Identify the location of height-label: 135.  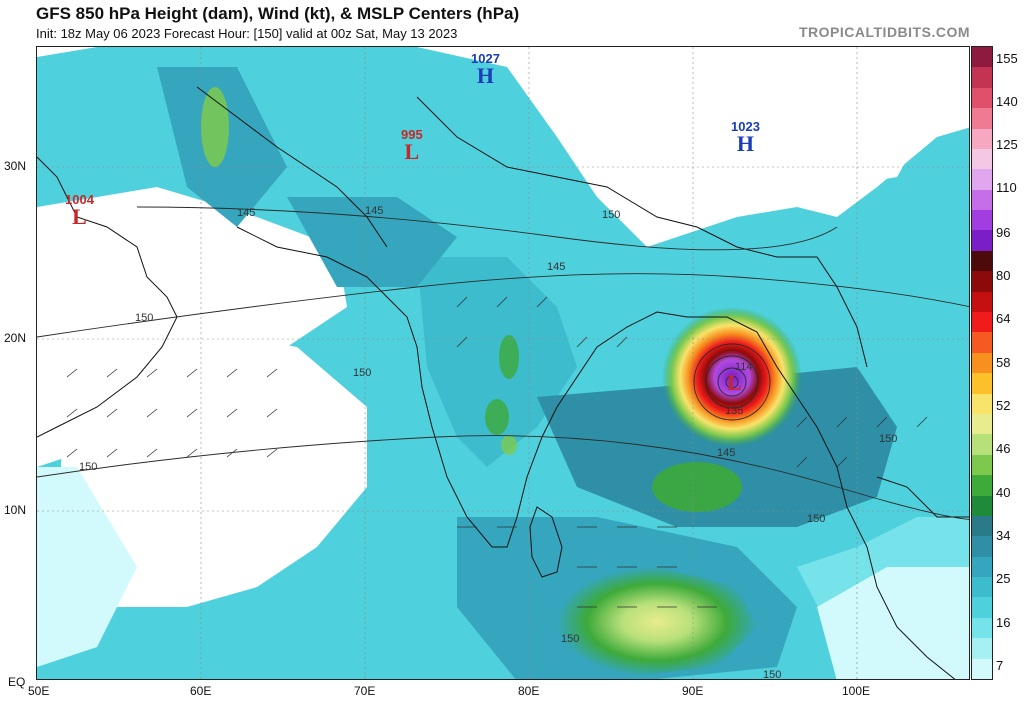
(734, 411).